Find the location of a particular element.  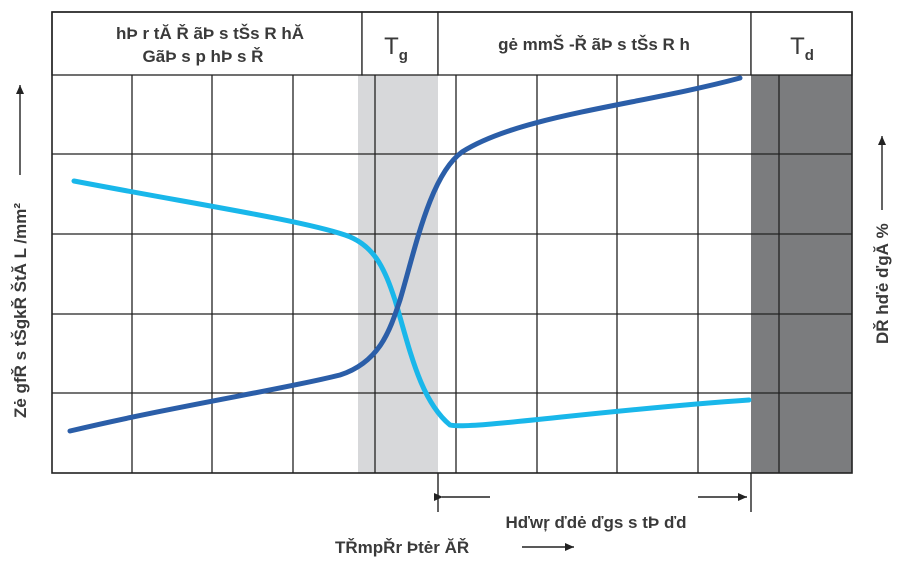

tg-main: T is located at coordinates (391, 46).